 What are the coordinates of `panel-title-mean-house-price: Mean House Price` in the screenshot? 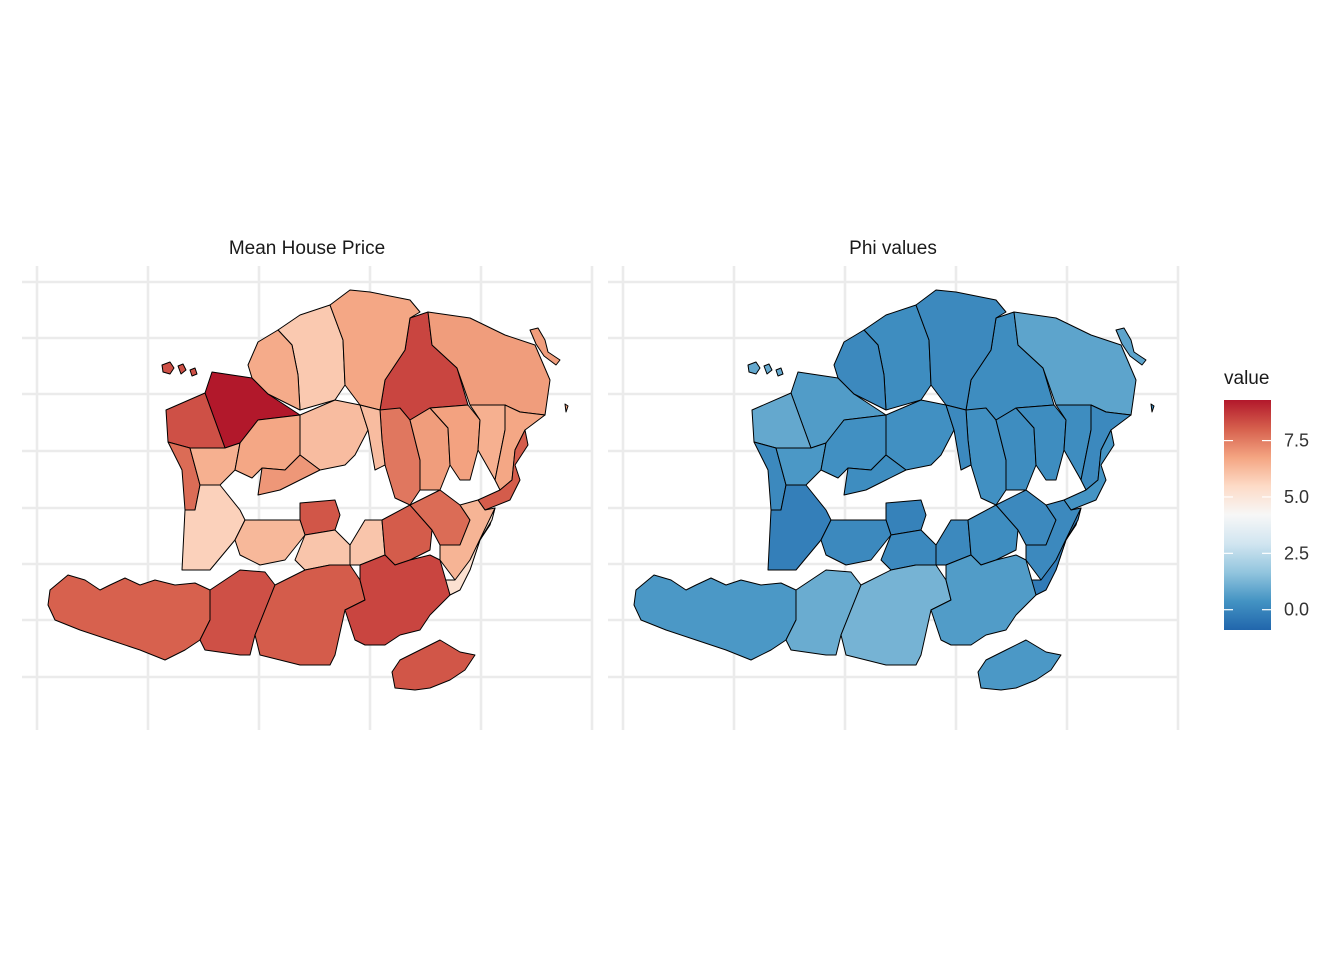 It's located at (307, 248).